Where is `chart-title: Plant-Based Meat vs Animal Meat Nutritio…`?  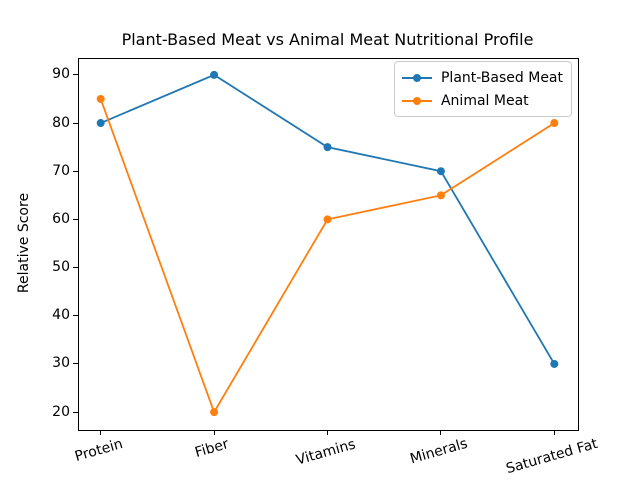
chart-title: Plant-Based Meat vs Animal Meat Nutritio… is located at coordinates (327, 39).